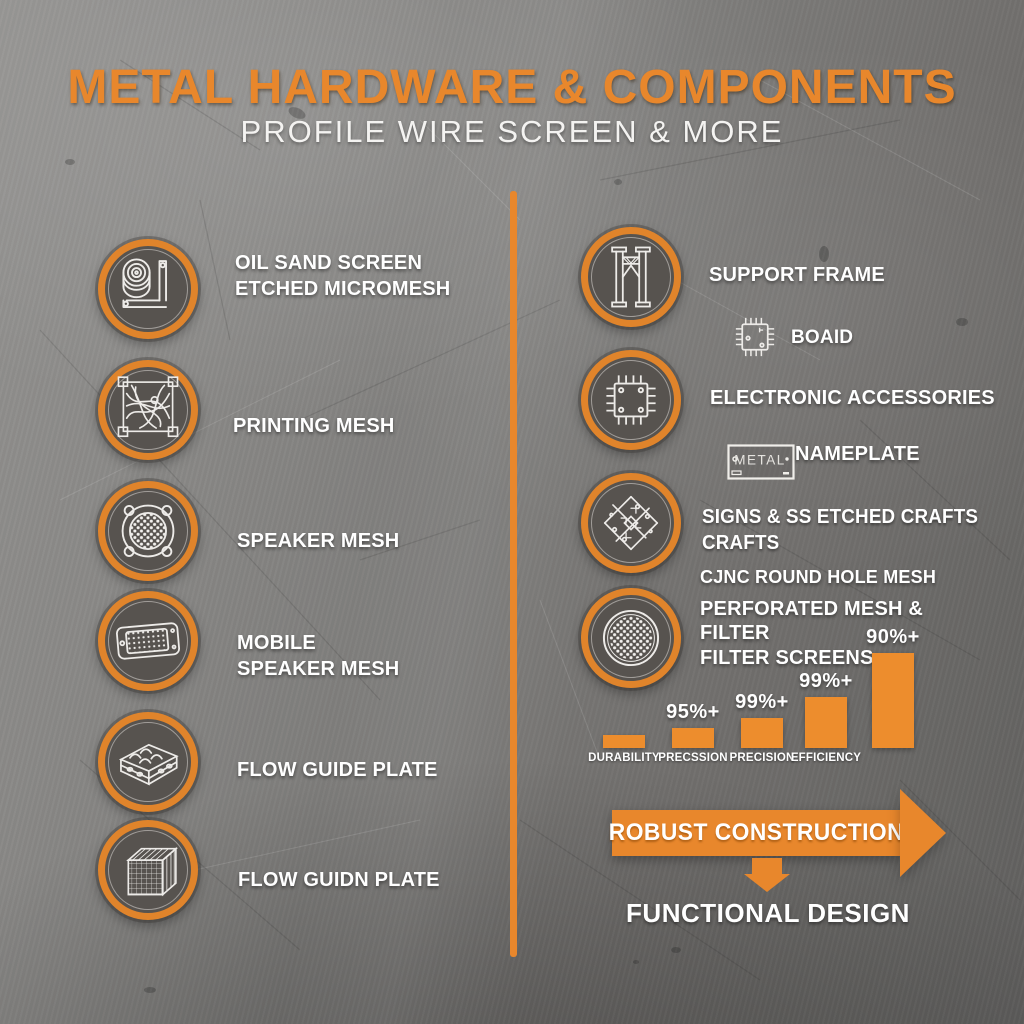 Image resolution: width=1024 pixels, height=1024 pixels. Describe the element at coordinates (693, 712) in the screenshot. I see `bar-value-label: 95%+` at that location.